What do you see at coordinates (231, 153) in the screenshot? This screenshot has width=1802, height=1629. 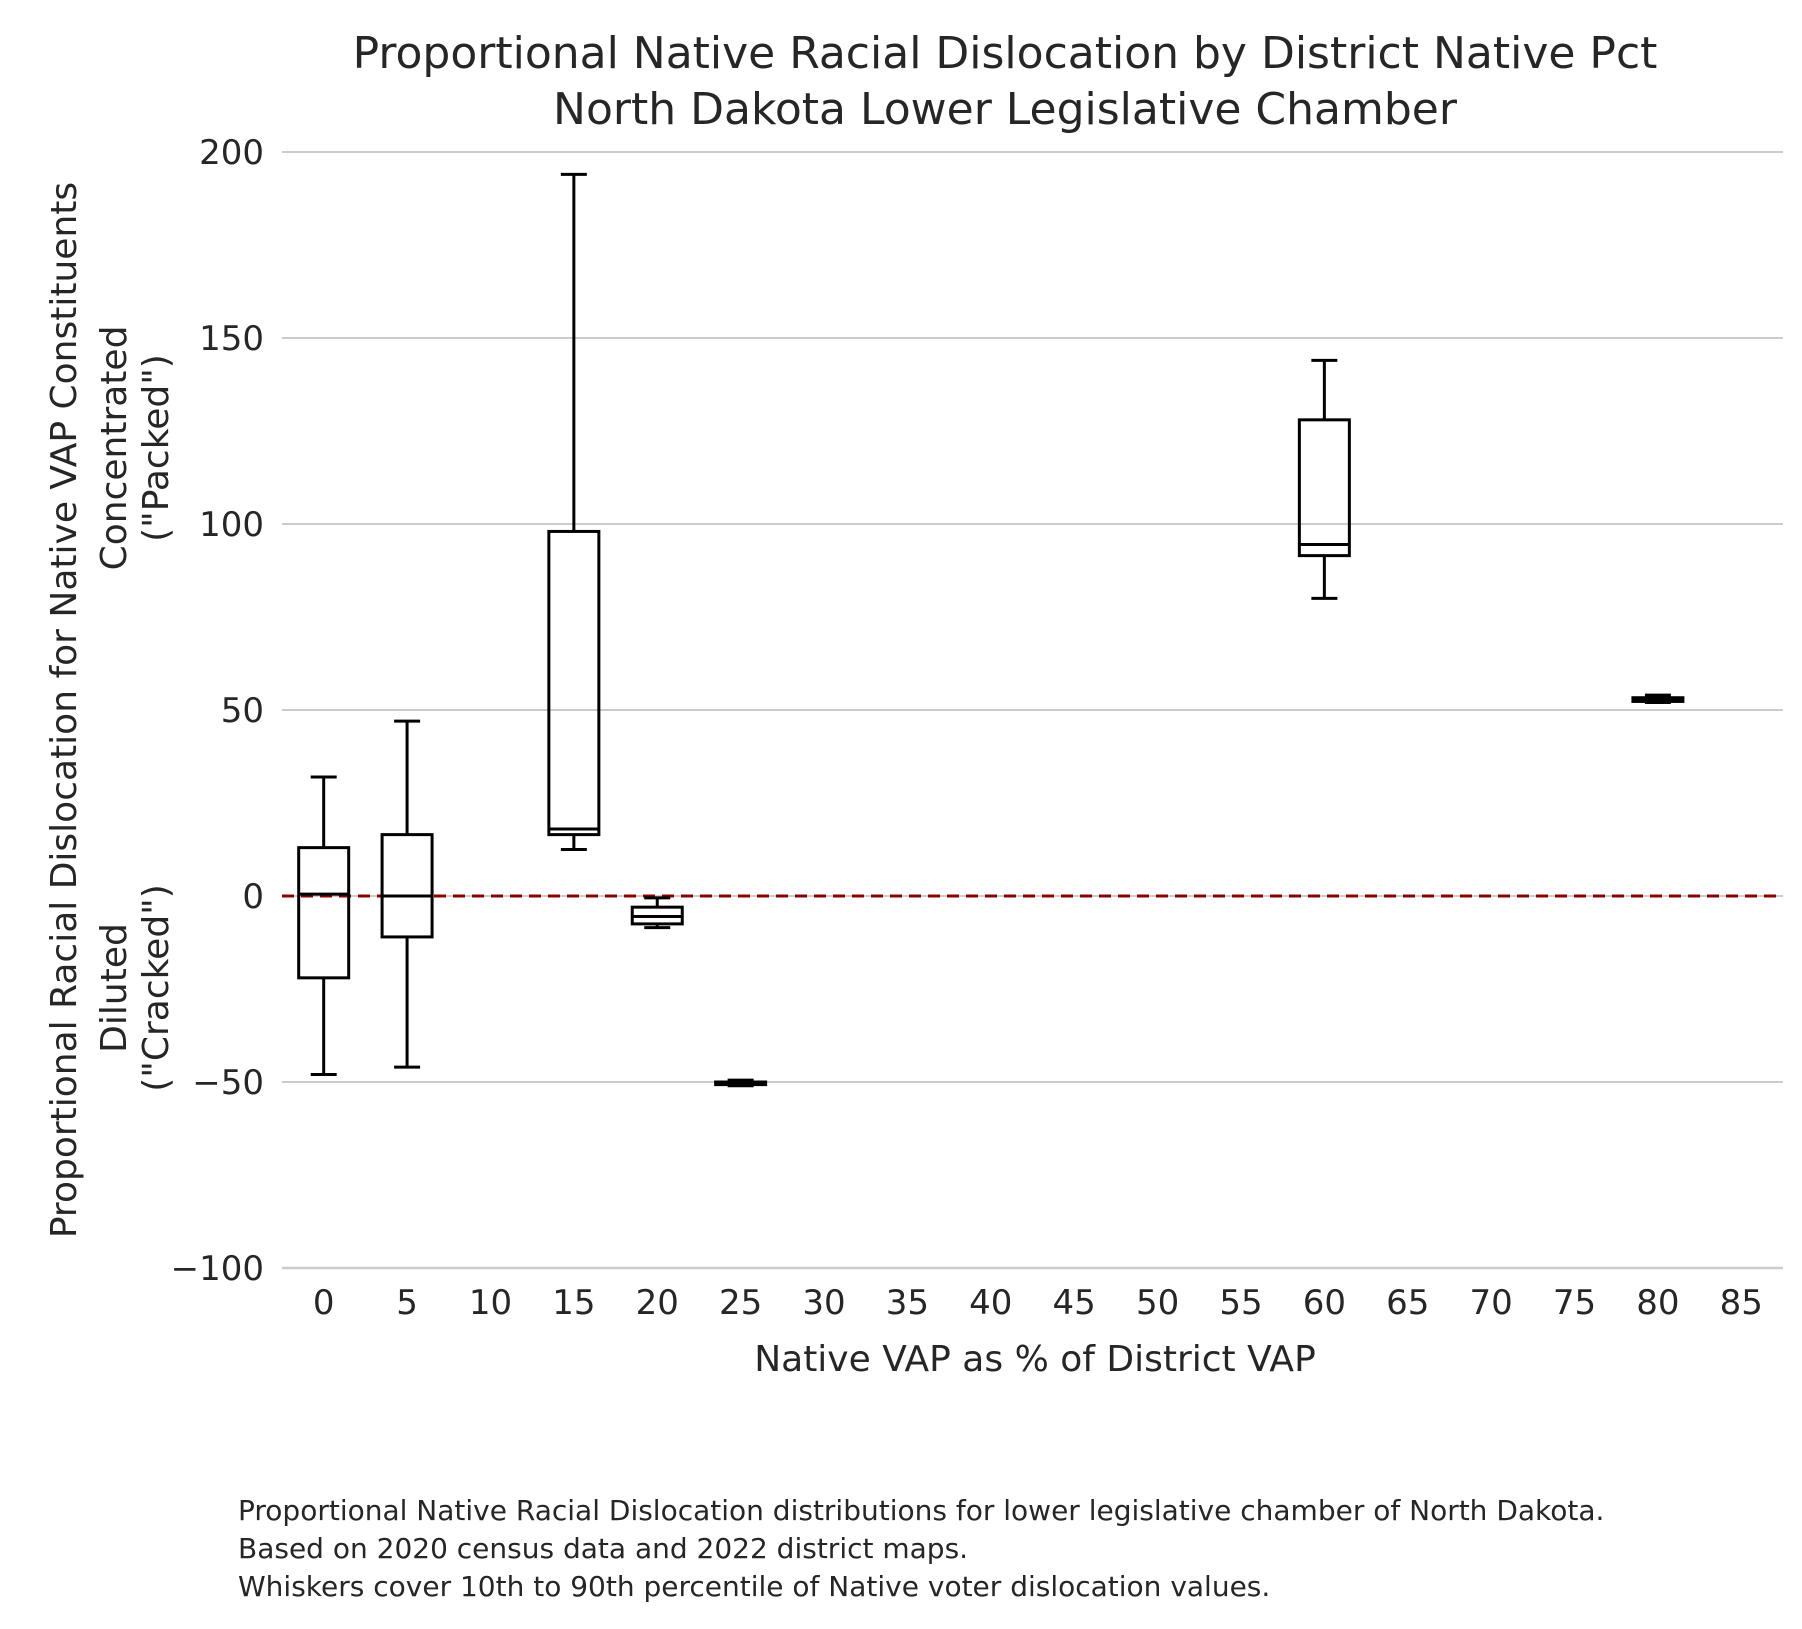 I see `y-tick-label: 200` at bounding box center [231, 153].